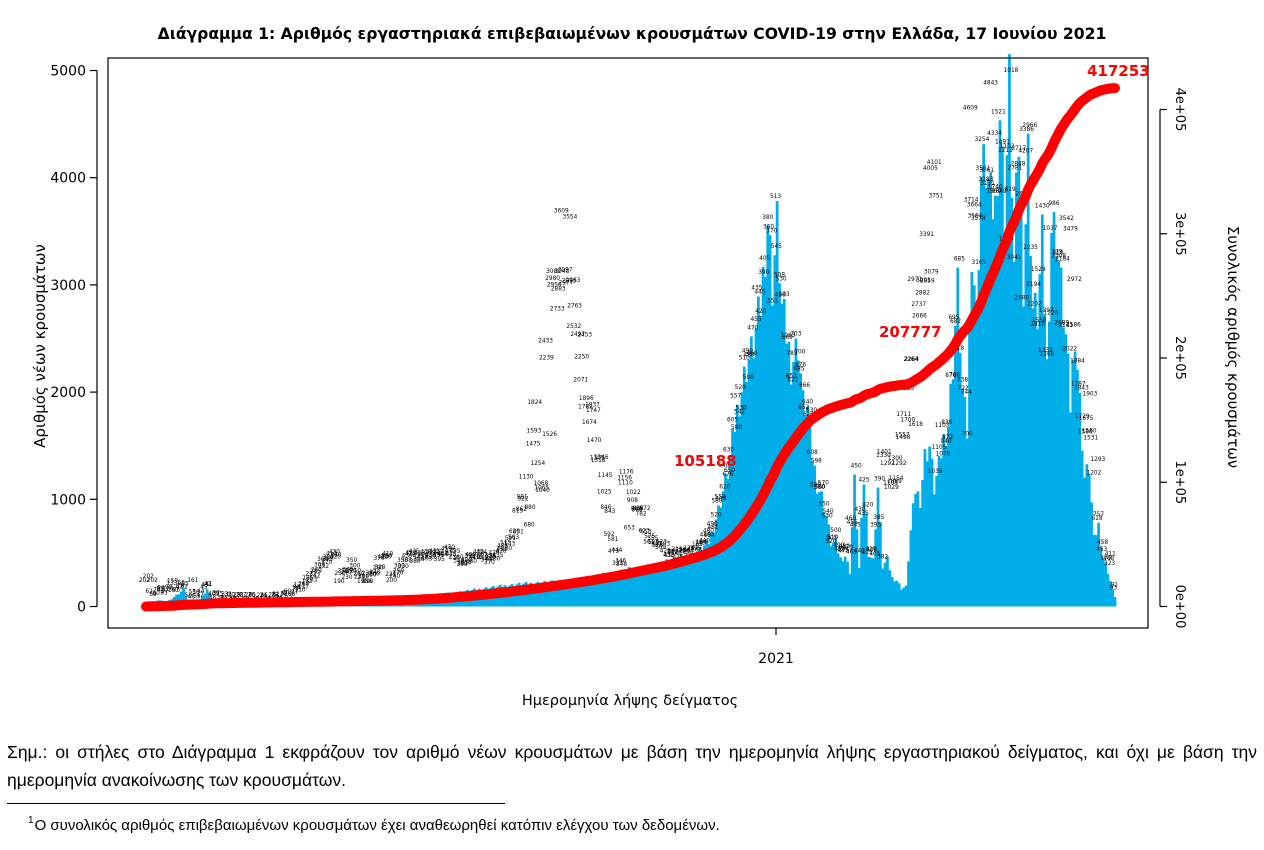 This screenshot has width=1264, height=850. I want to click on bar-value-label: 85, so click(177, 591).